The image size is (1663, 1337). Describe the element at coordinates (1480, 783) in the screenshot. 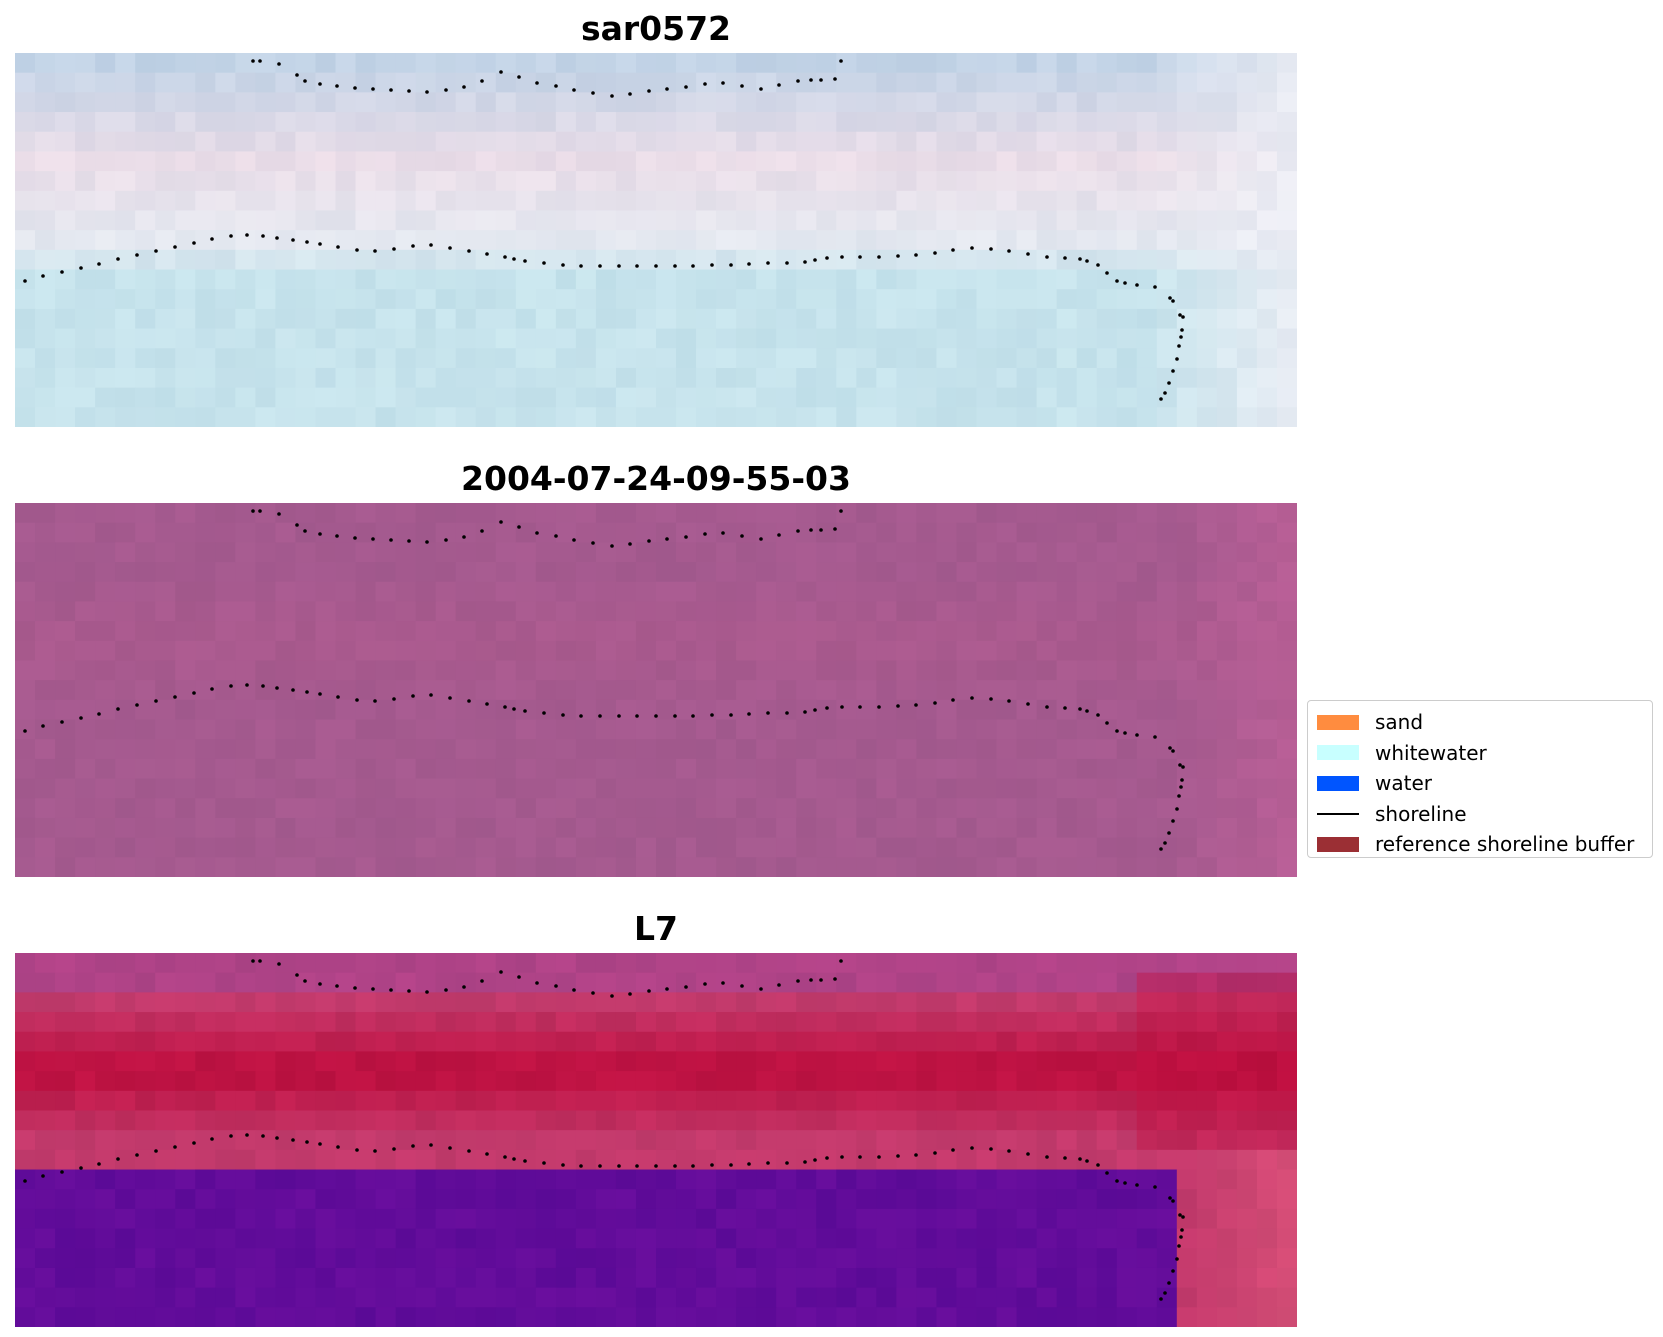

I see `legend-item-water: water` at that location.